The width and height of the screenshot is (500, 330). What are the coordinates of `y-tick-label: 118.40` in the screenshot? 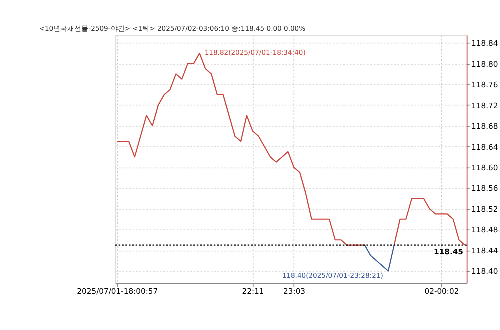 It's located at (485, 271).